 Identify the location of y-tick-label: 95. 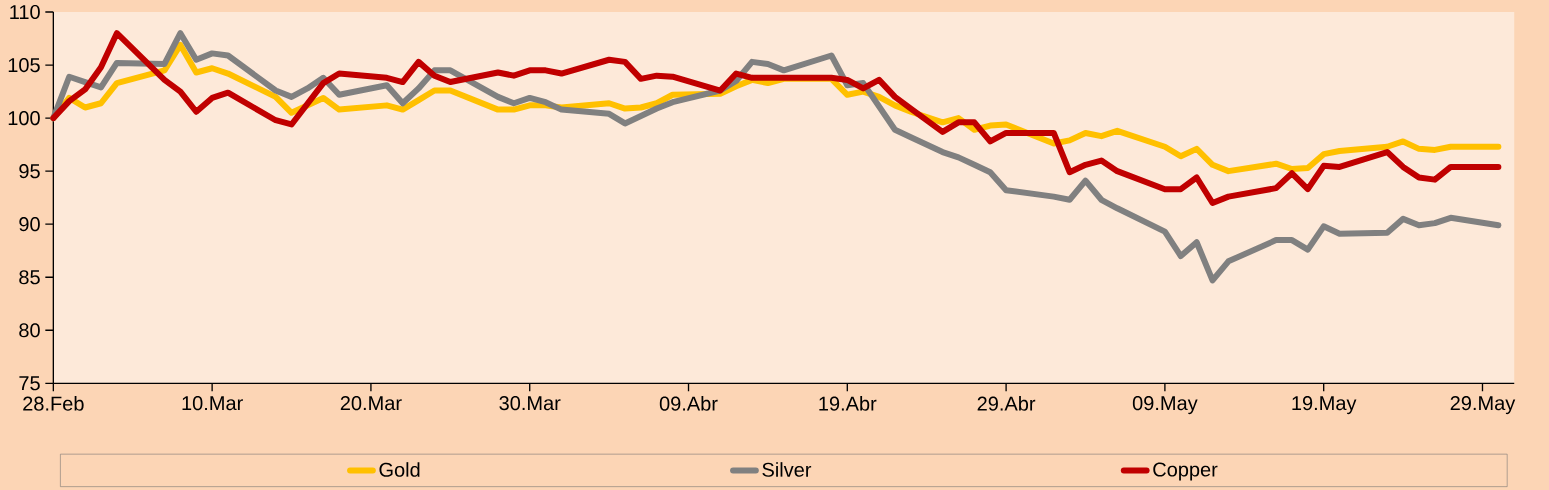
(29, 171).